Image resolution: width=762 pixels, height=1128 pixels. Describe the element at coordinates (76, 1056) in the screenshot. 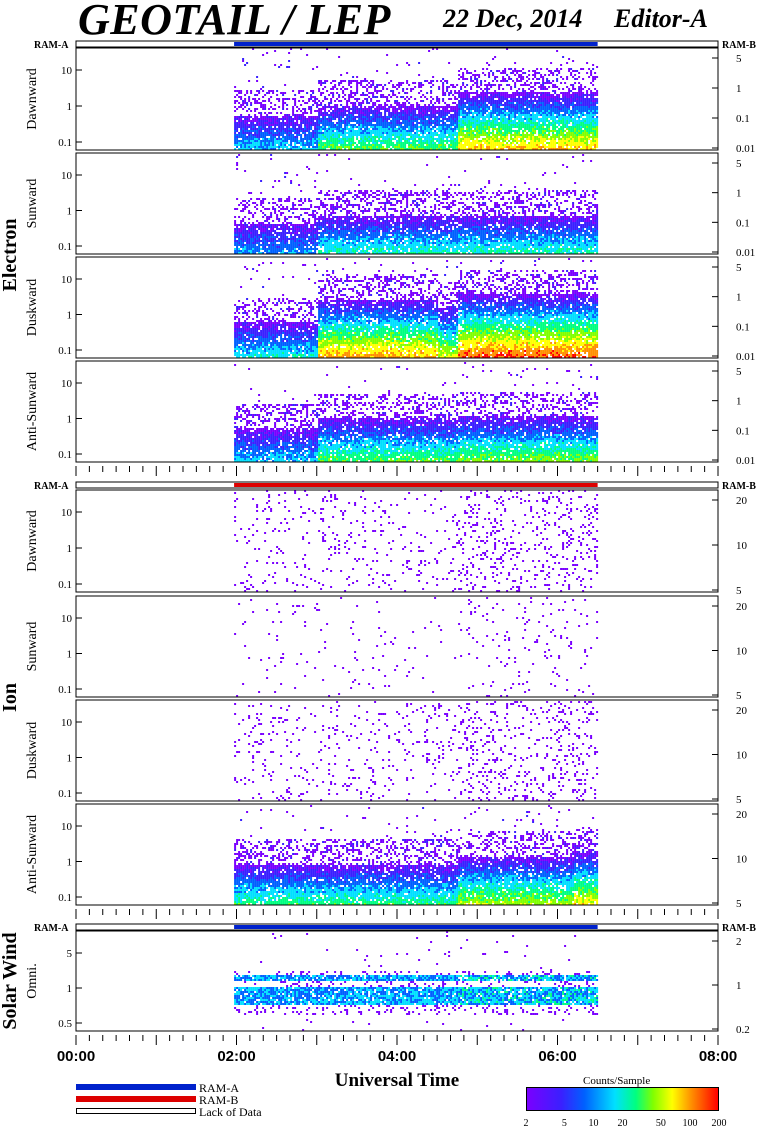

I see `x-tick-label: 00:00` at that location.